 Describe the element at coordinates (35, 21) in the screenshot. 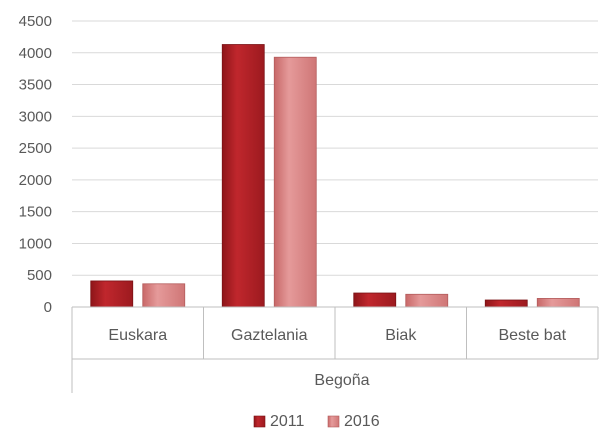

I see `y-tick-label: 4500` at that location.